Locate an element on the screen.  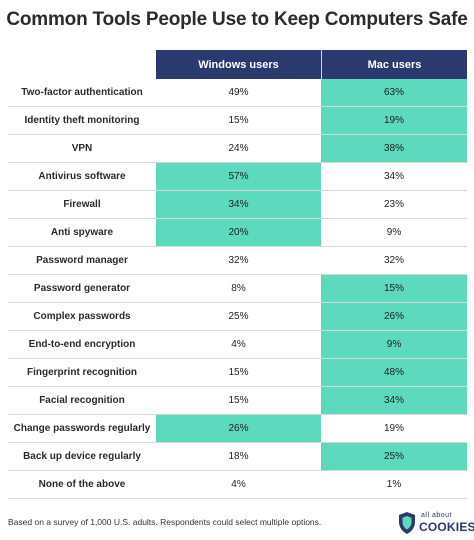
table-row: Password generator 8% 15% is located at coordinates (237, 289).